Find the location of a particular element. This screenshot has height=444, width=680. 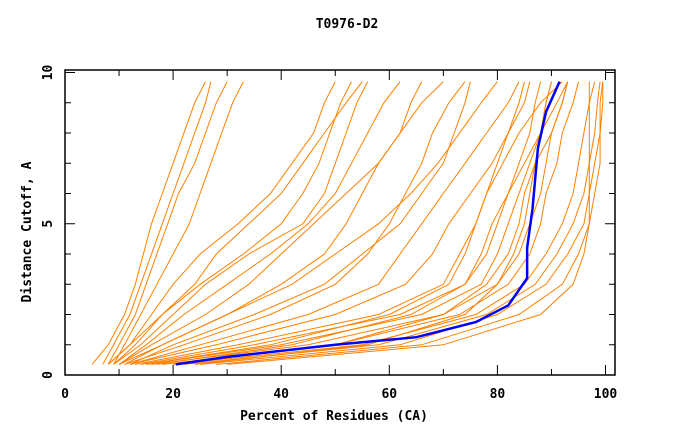

x-axis-label: Percent of Residues (CA) is located at coordinates (334, 416).